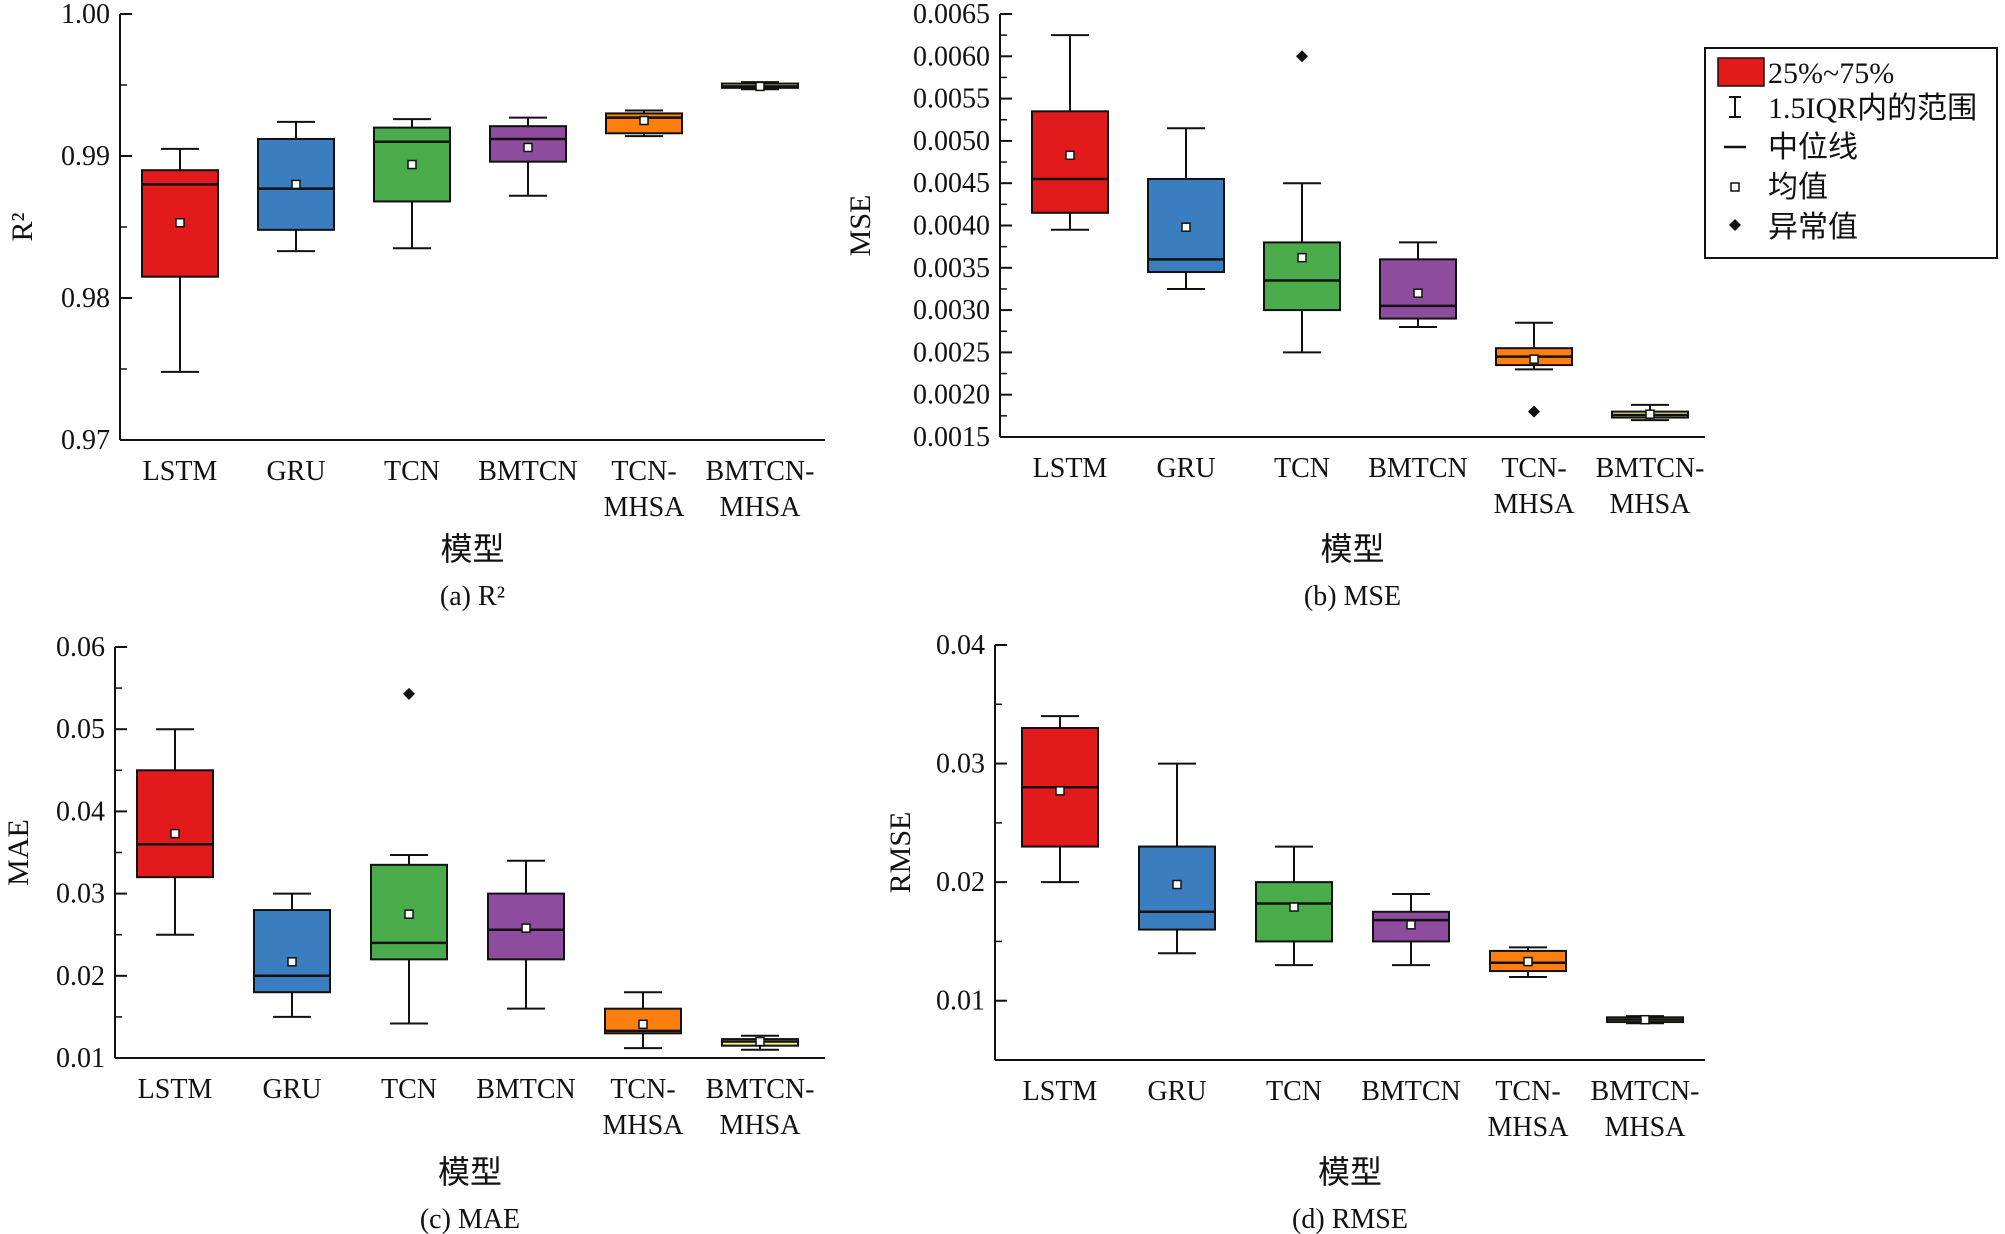  What do you see at coordinates (85, 15) in the screenshot?
I see `y-tick-label: 1.00` at bounding box center [85, 15].